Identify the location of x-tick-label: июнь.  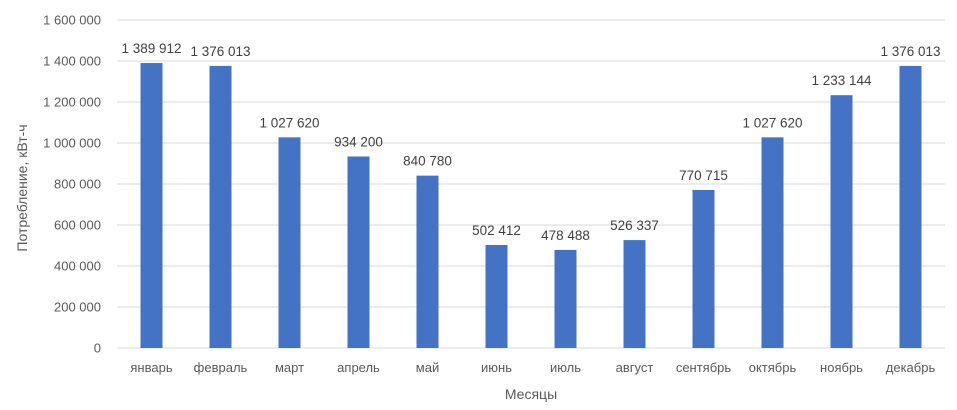
(496, 367).